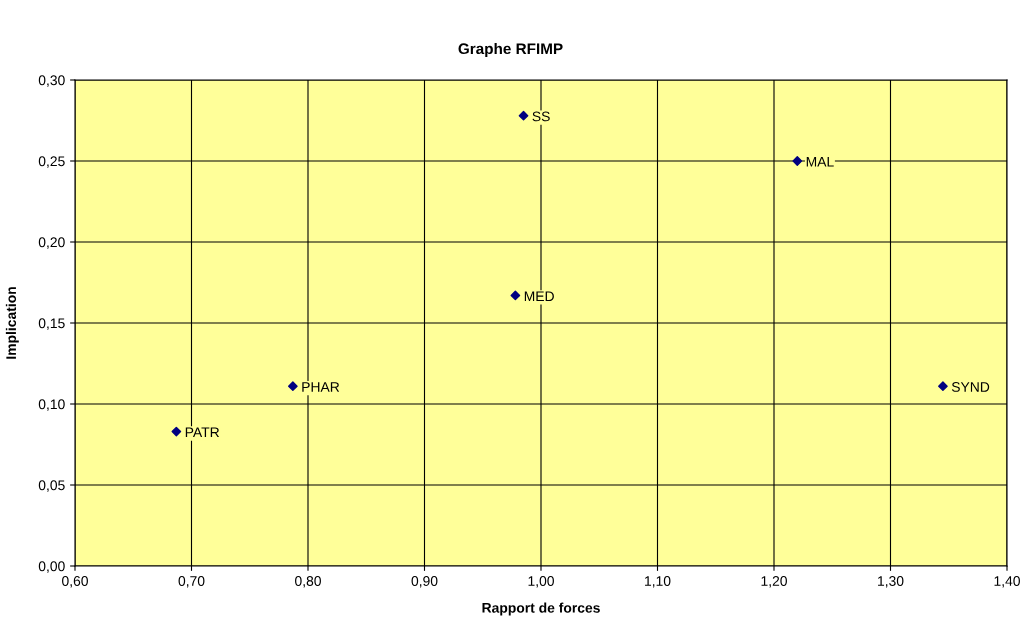 This screenshot has width=1021, height=625. I want to click on x-tick-label: 0,70, so click(191, 582).